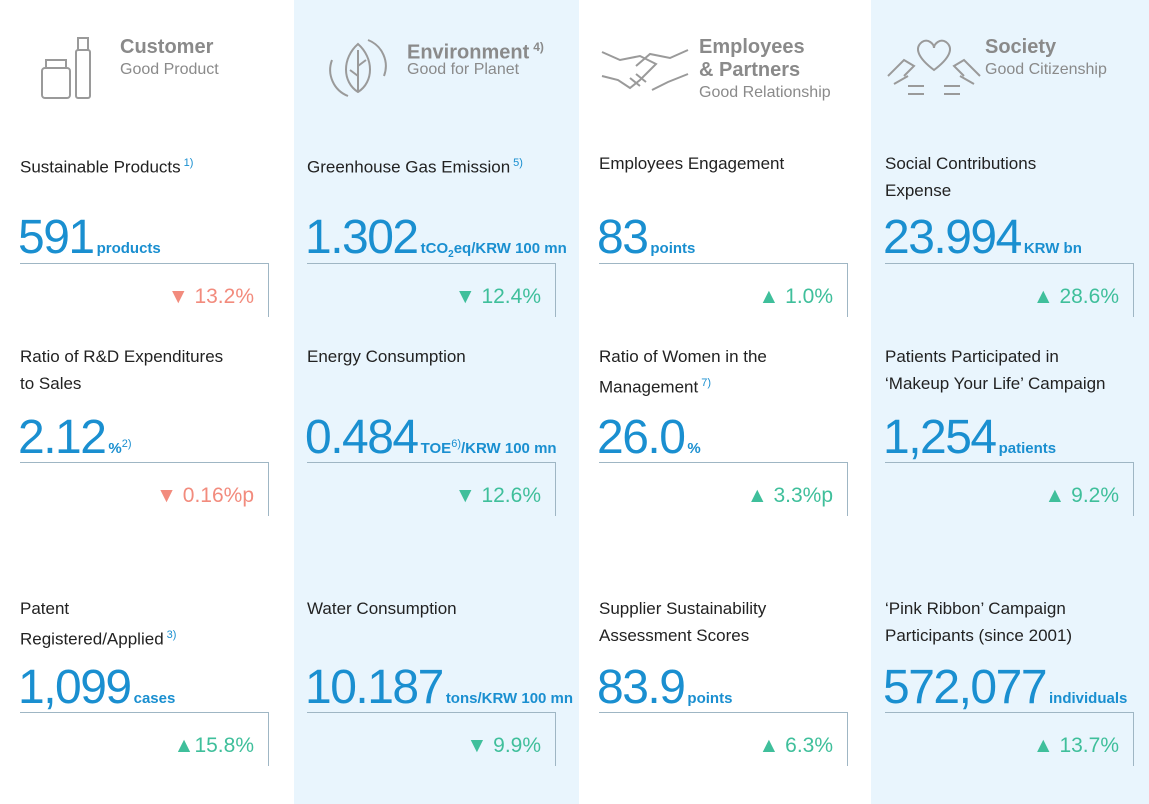  Describe the element at coordinates (96, 693) in the screenshot. I see `metric-value: 1,099 cases` at that location.